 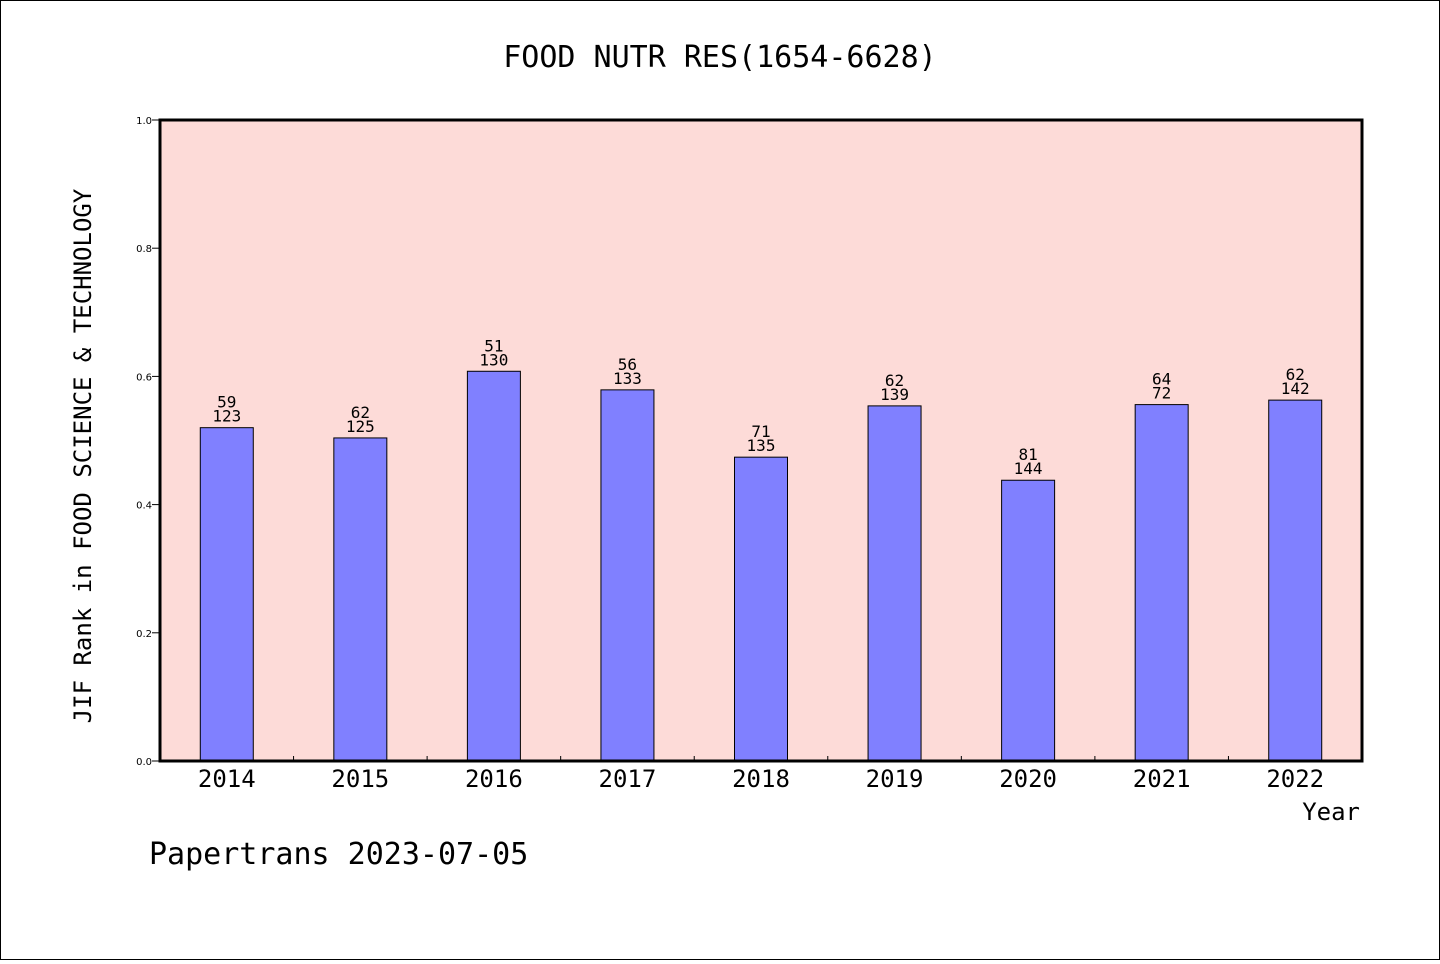 I want to click on x-tick-label: 2017, so click(x=628, y=779).